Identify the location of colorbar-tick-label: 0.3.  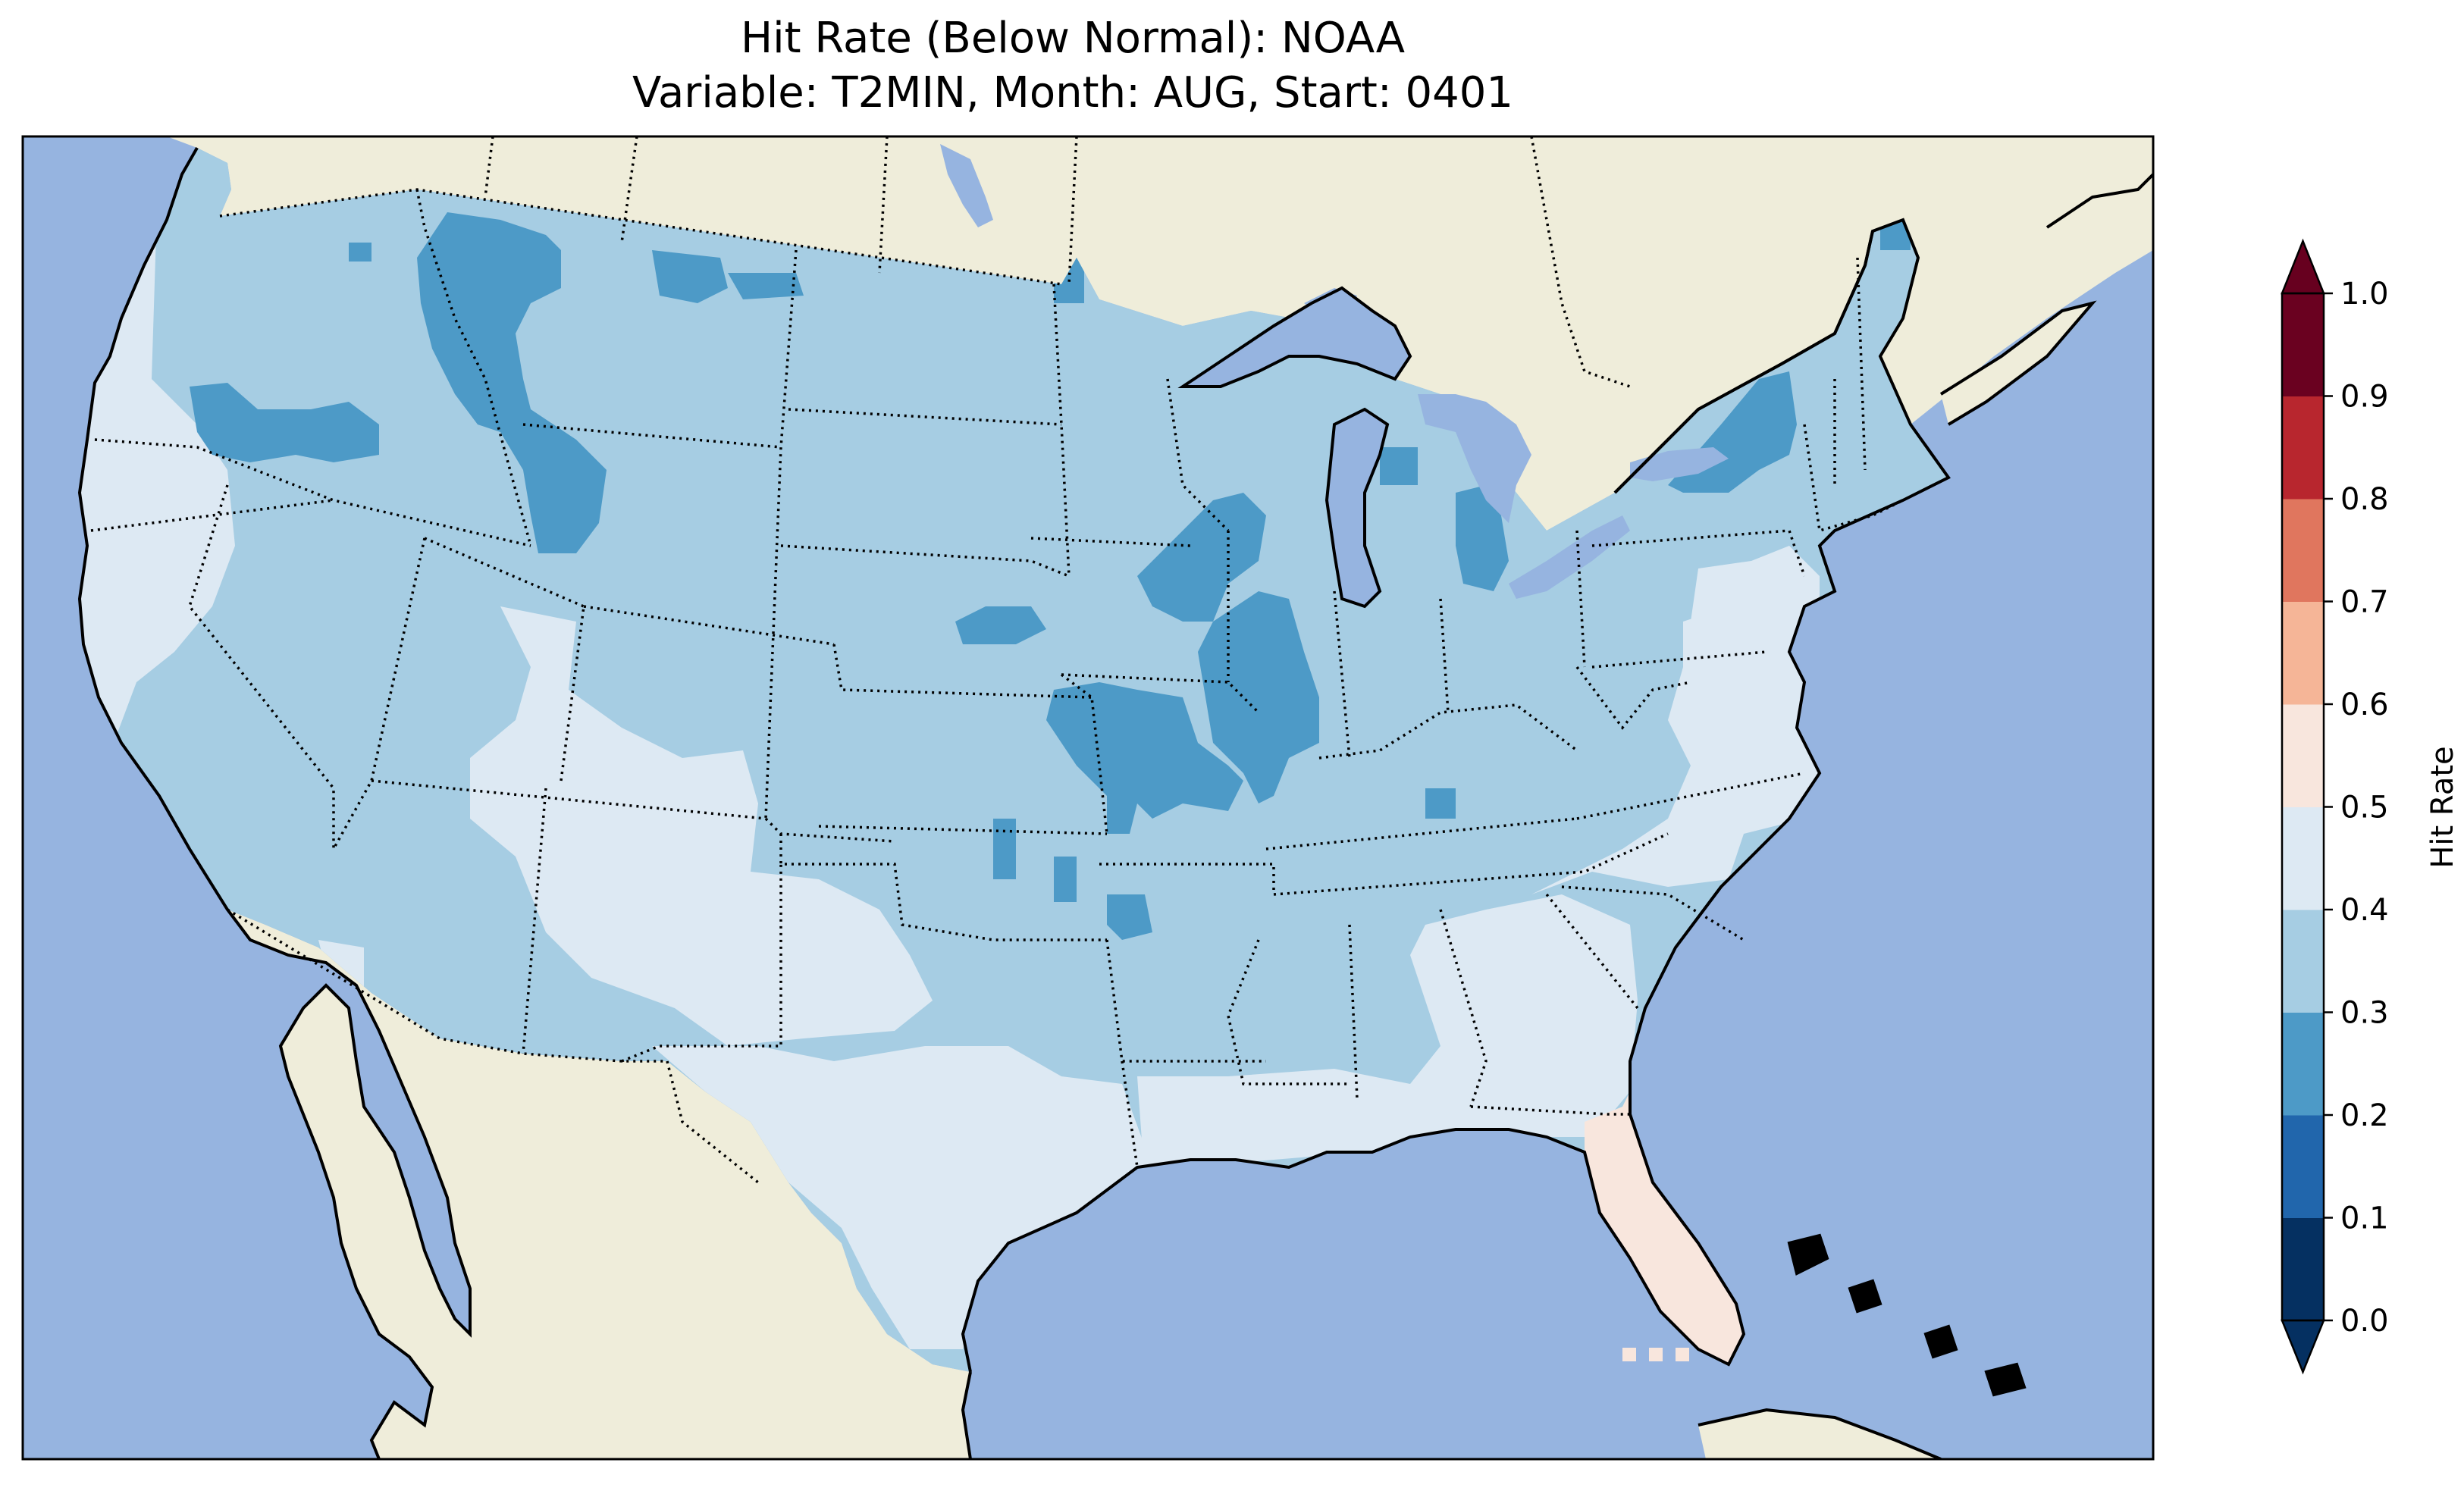
(2364, 1013).